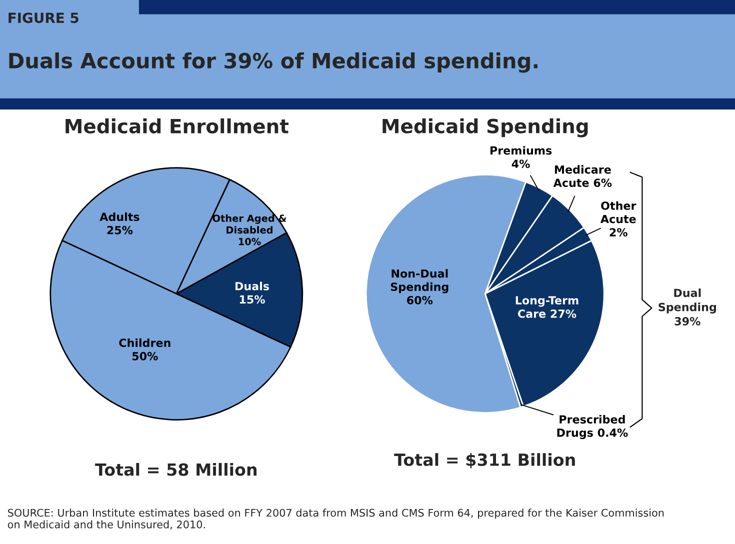 The width and height of the screenshot is (735, 544). I want to click on source-note: SOURCE: Urban Institute estimates based on FFY 2007 data from MSIS and CMS Form 64, prepared for the Kaiser Commission on Medicaid and the Uninsured, 2010., so click(336, 519).